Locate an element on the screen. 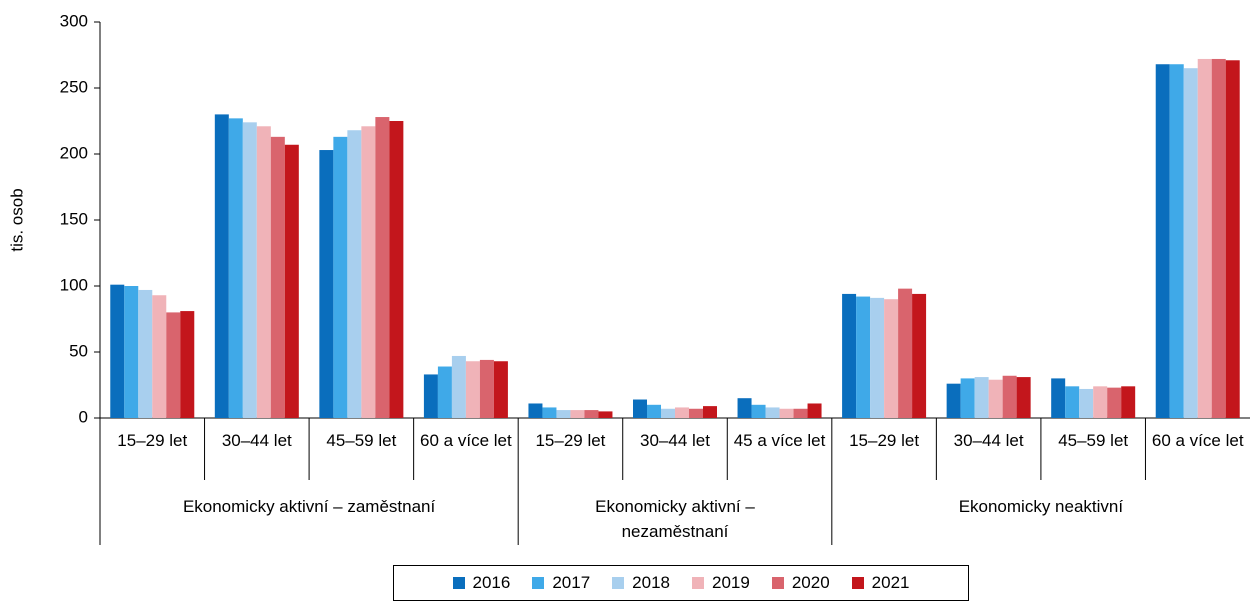 This screenshot has height=604, width=1250. legend-item: 2018 is located at coordinates (641, 583).